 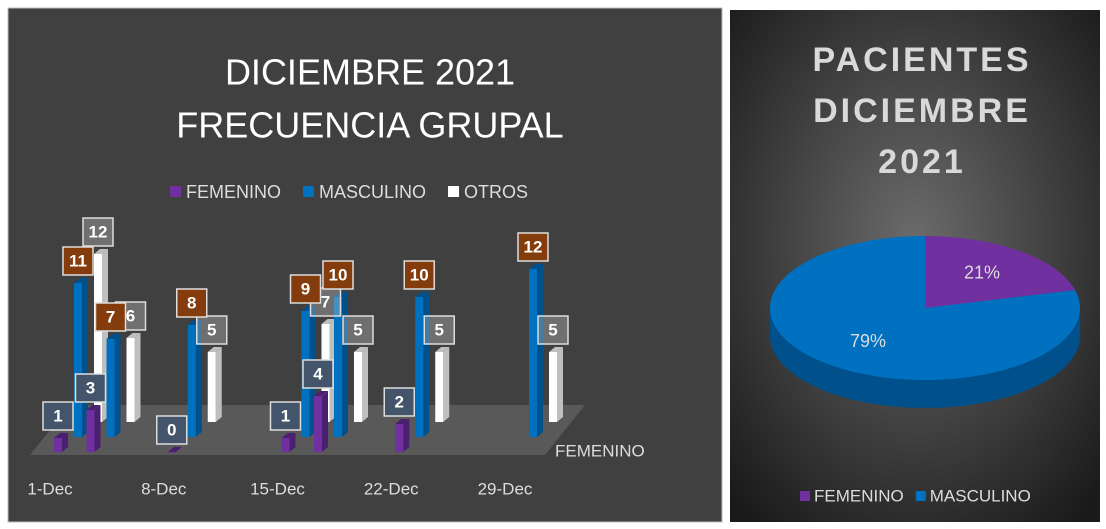 What do you see at coordinates (130, 315) in the screenshot?
I see `data-label: 6` at bounding box center [130, 315].